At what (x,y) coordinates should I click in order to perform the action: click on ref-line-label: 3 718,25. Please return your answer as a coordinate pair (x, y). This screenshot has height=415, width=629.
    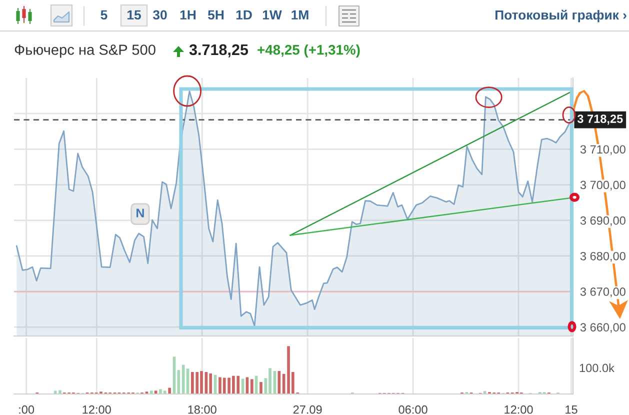
    Looking at the image, I should click on (600, 119).